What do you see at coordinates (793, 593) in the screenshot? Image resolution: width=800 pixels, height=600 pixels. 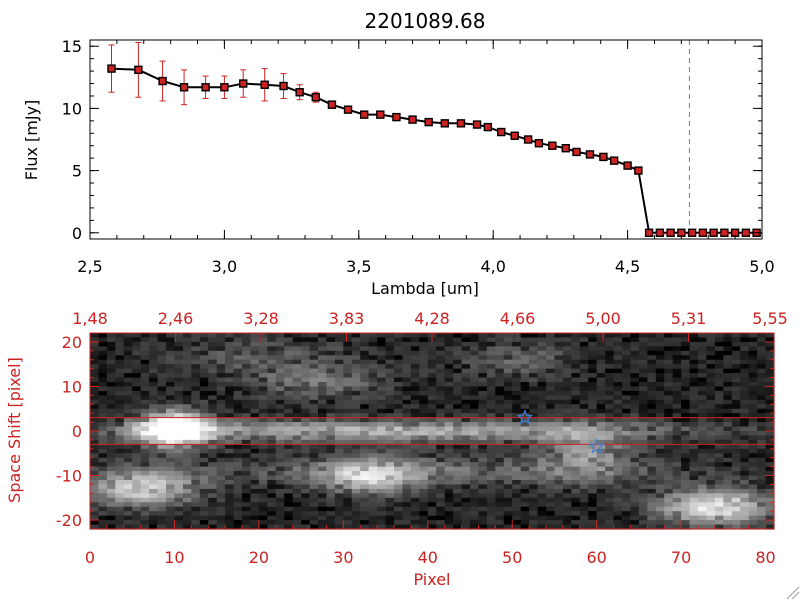 I see `resize-grip-icon` at bounding box center [793, 593].